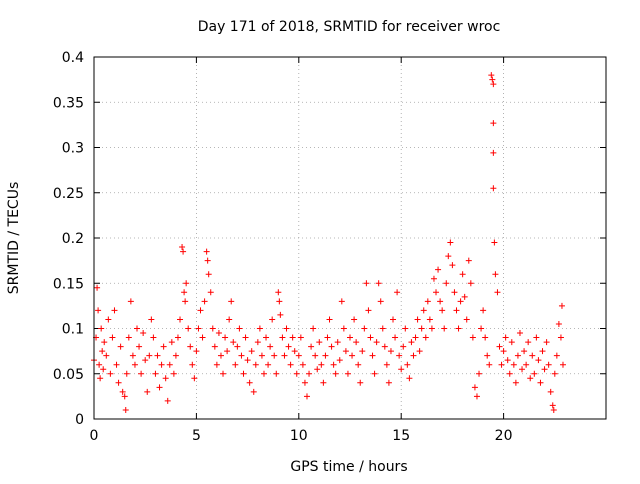  What do you see at coordinates (68, 103) in the screenshot?
I see `y-tick-label: 0.35` at bounding box center [68, 103].